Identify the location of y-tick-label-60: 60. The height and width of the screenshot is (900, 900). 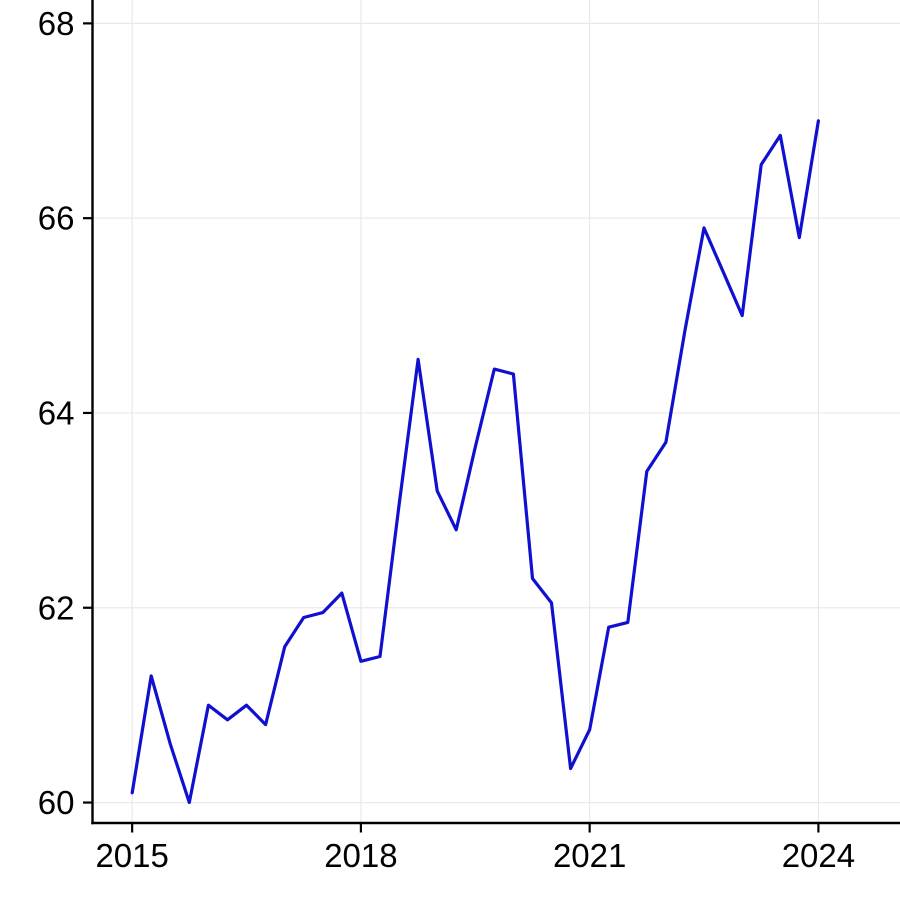
(56, 802).